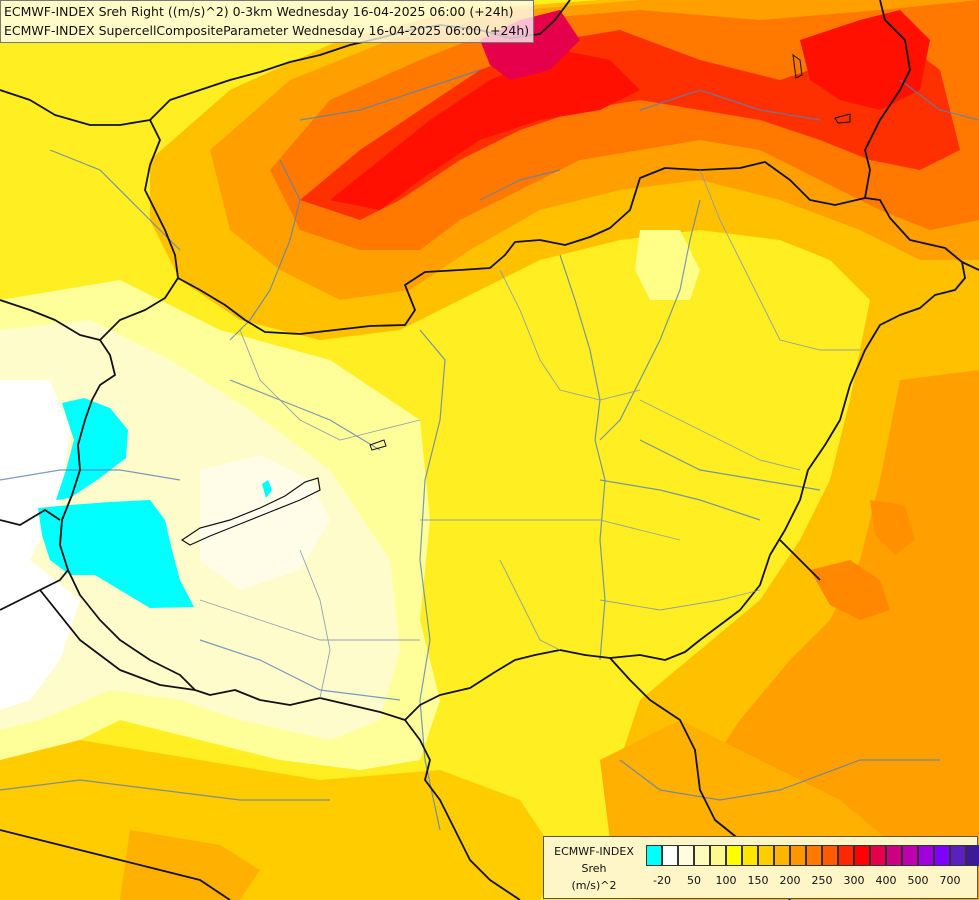  I want to click on legend-tick-label: 700, so click(950, 880).